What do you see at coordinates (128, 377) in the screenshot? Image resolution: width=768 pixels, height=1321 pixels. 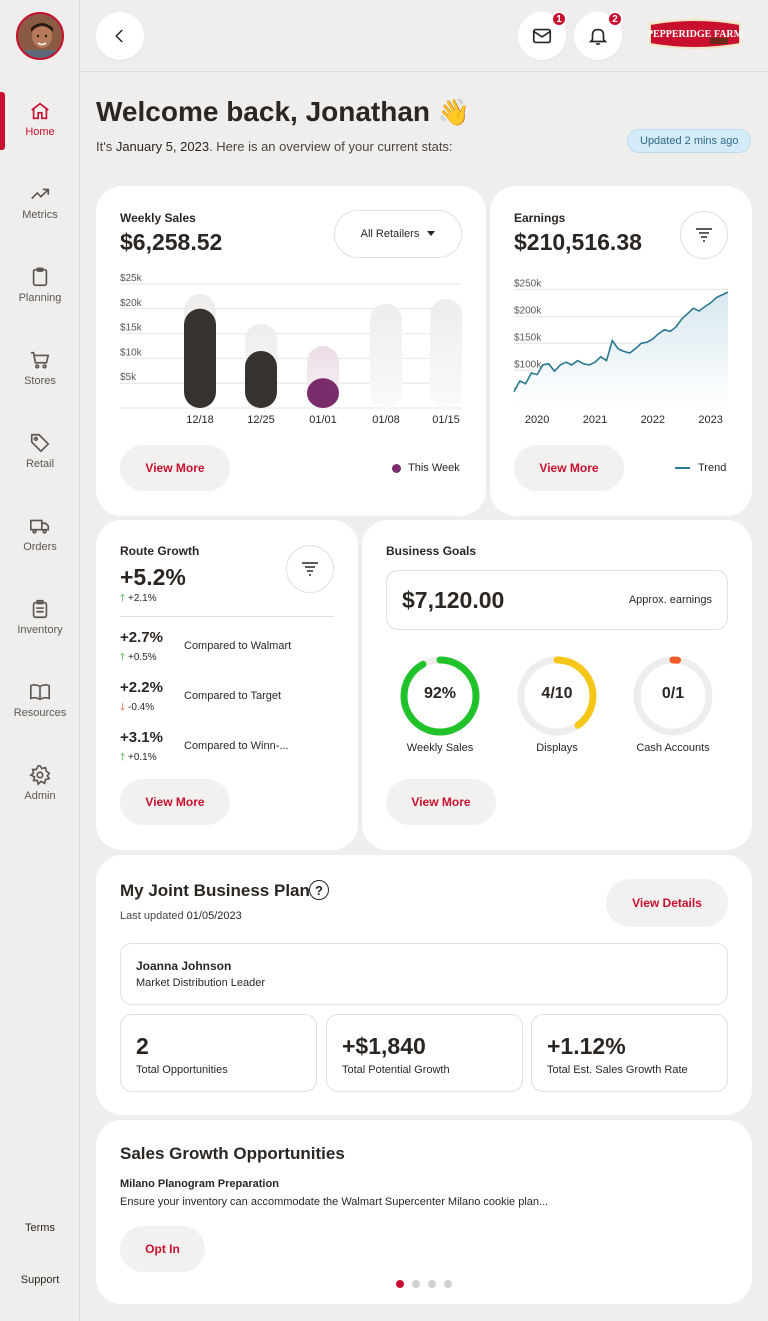 I see `y-tick-label: $5k` at bounding box center [128, 377].